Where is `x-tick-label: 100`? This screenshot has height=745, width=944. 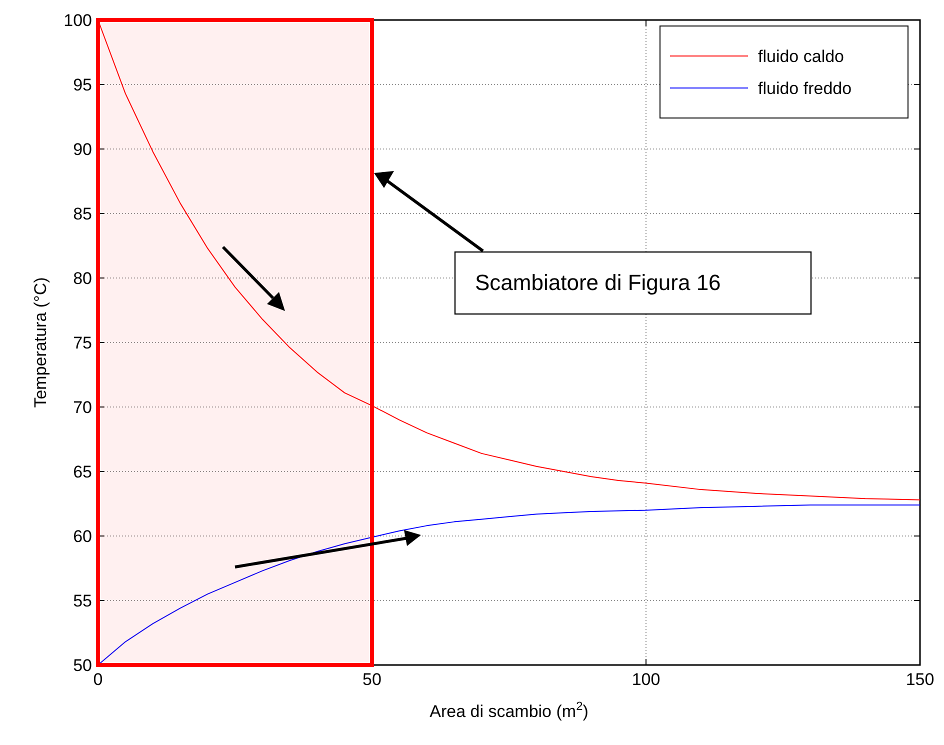
x-tick-label: 100 is located at coordinates (646, 679).